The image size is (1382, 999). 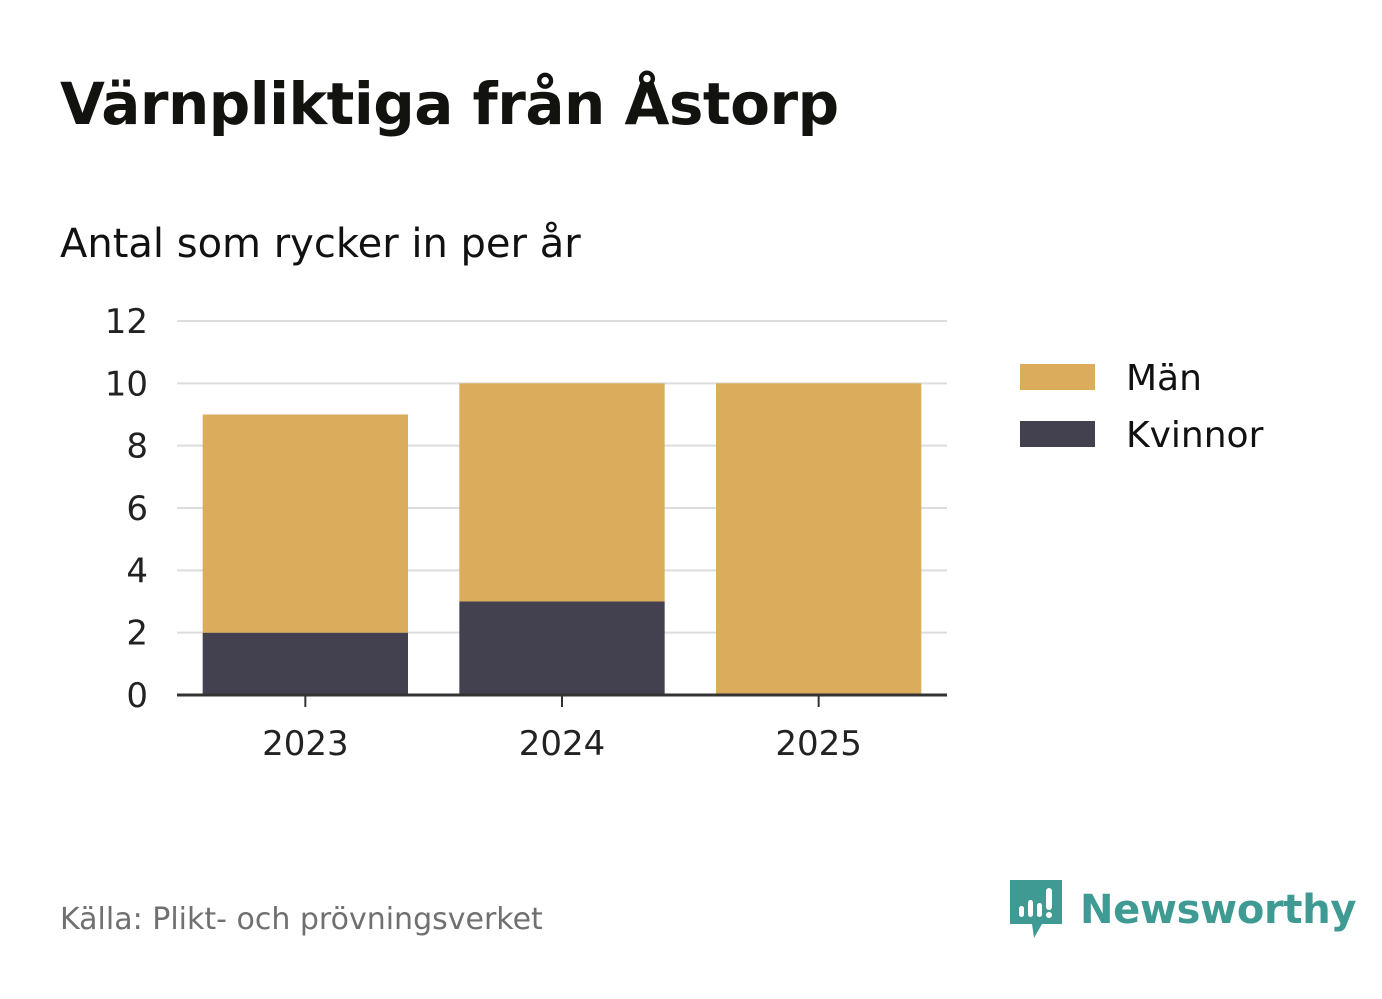 I want to click on source-note: Källa: Plikt- och prövningsverket, so click(x=301, y=919).